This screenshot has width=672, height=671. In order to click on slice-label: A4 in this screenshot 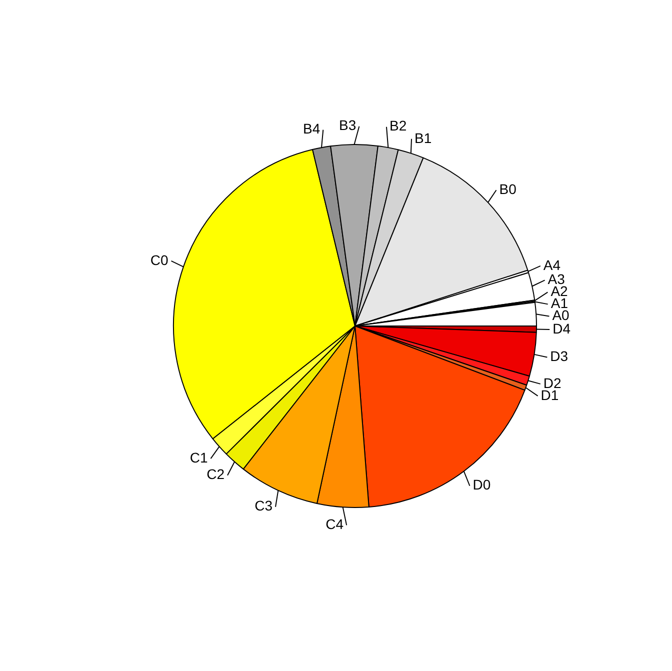, I will do `click(552, 264)`.